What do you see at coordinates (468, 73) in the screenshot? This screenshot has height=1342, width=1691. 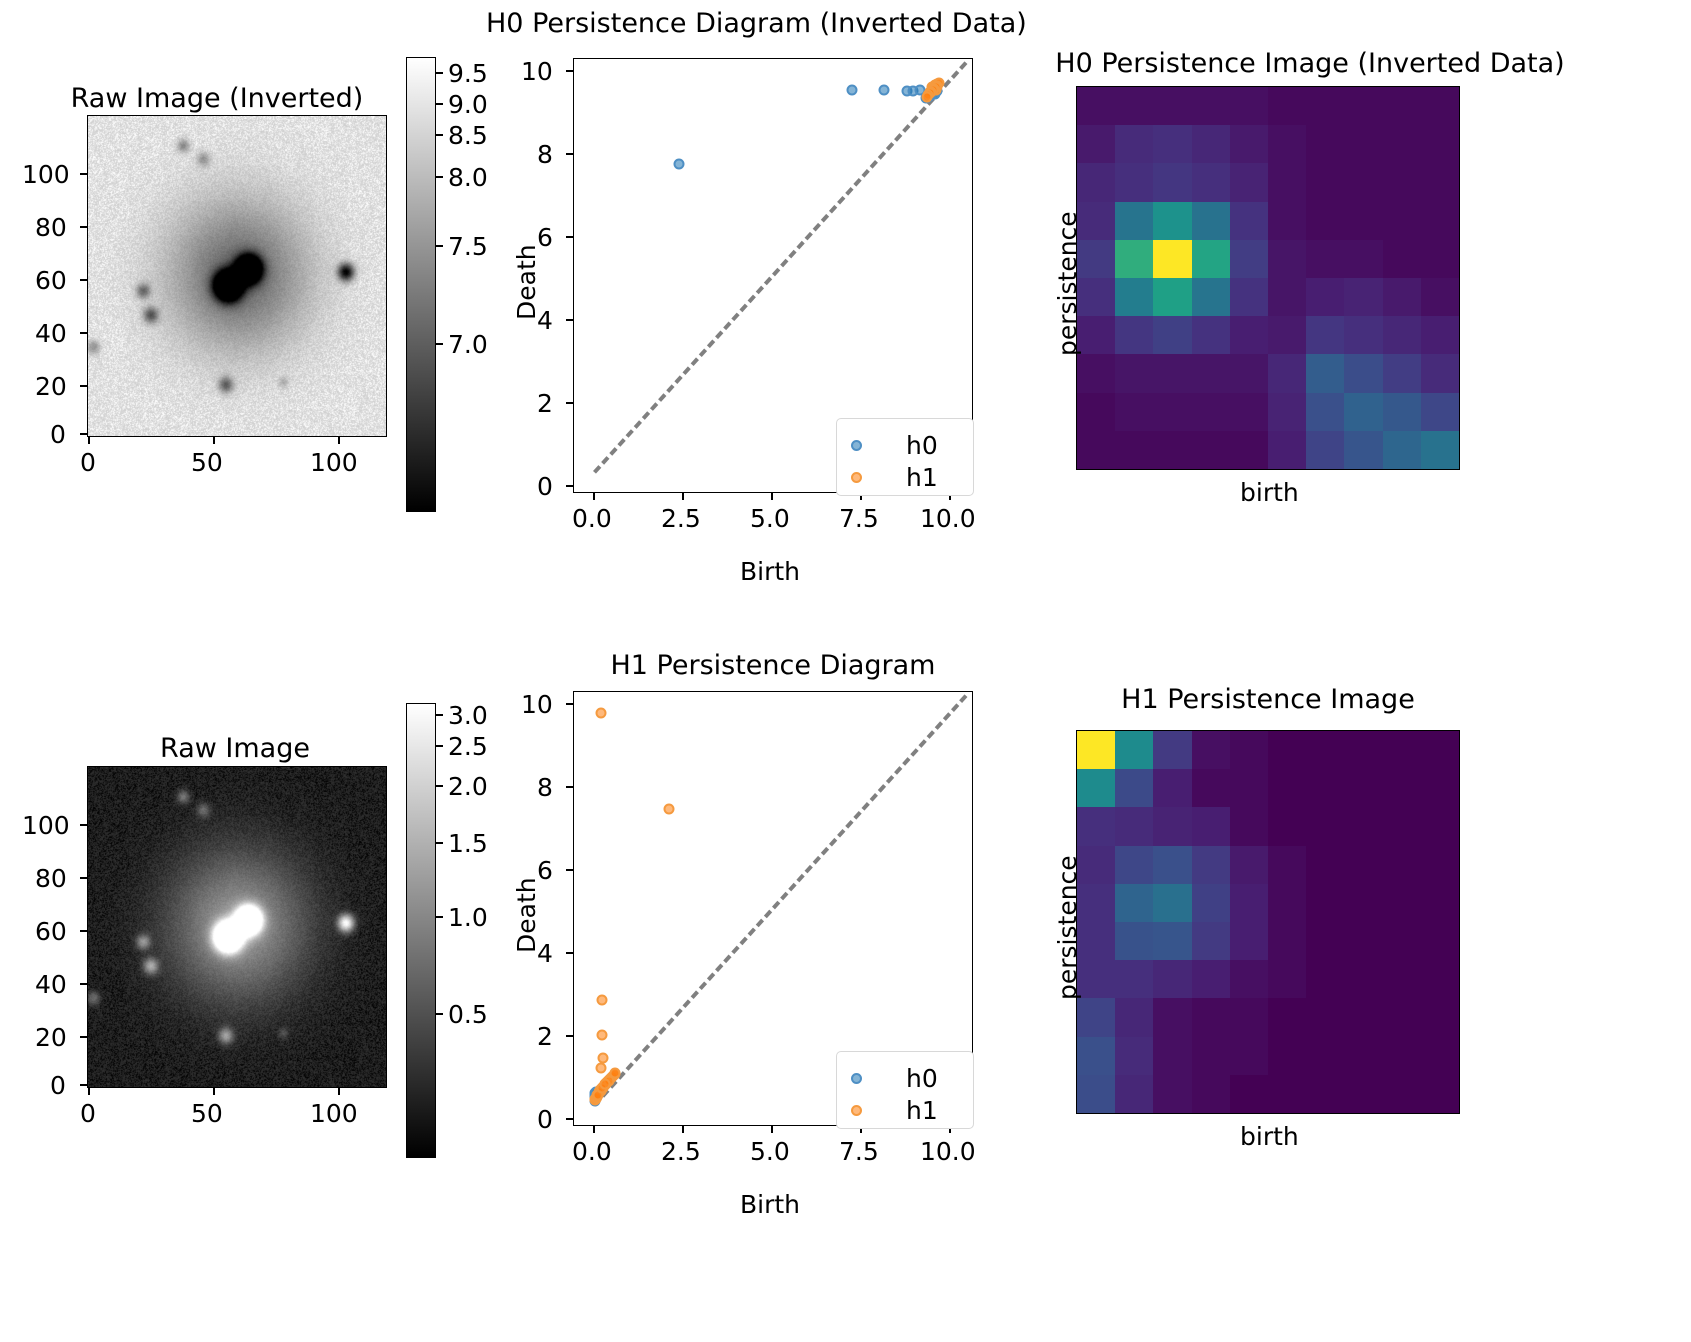 I see `cbar-tick-label: 9.5` at bounding box center [468, 73].